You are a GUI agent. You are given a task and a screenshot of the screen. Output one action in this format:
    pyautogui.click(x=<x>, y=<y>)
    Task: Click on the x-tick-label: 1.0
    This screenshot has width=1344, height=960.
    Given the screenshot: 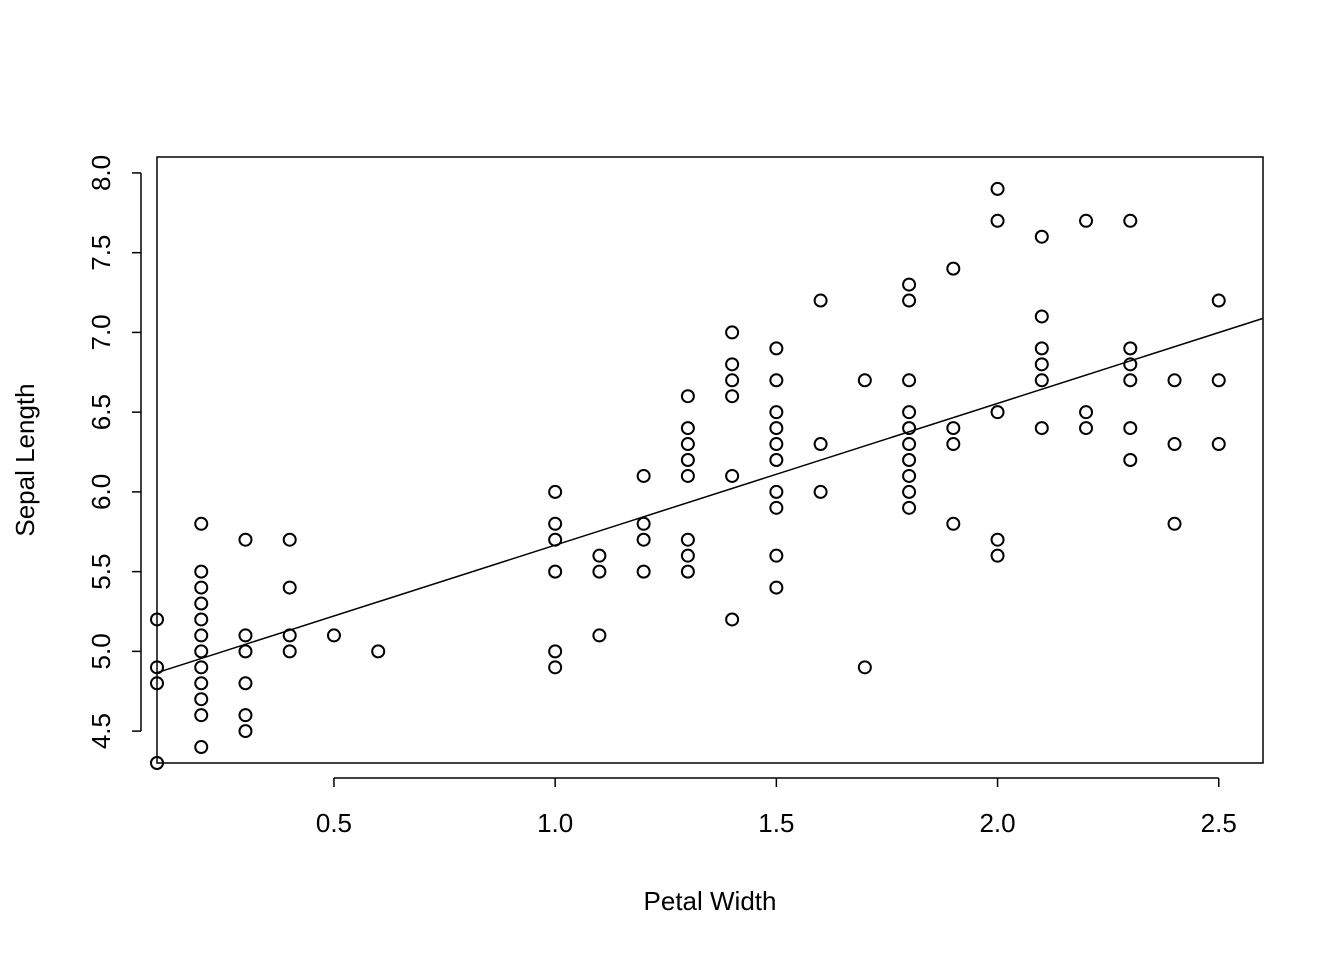 What is the action you would take?
    pyautogui.click(x=555, y=823)
    